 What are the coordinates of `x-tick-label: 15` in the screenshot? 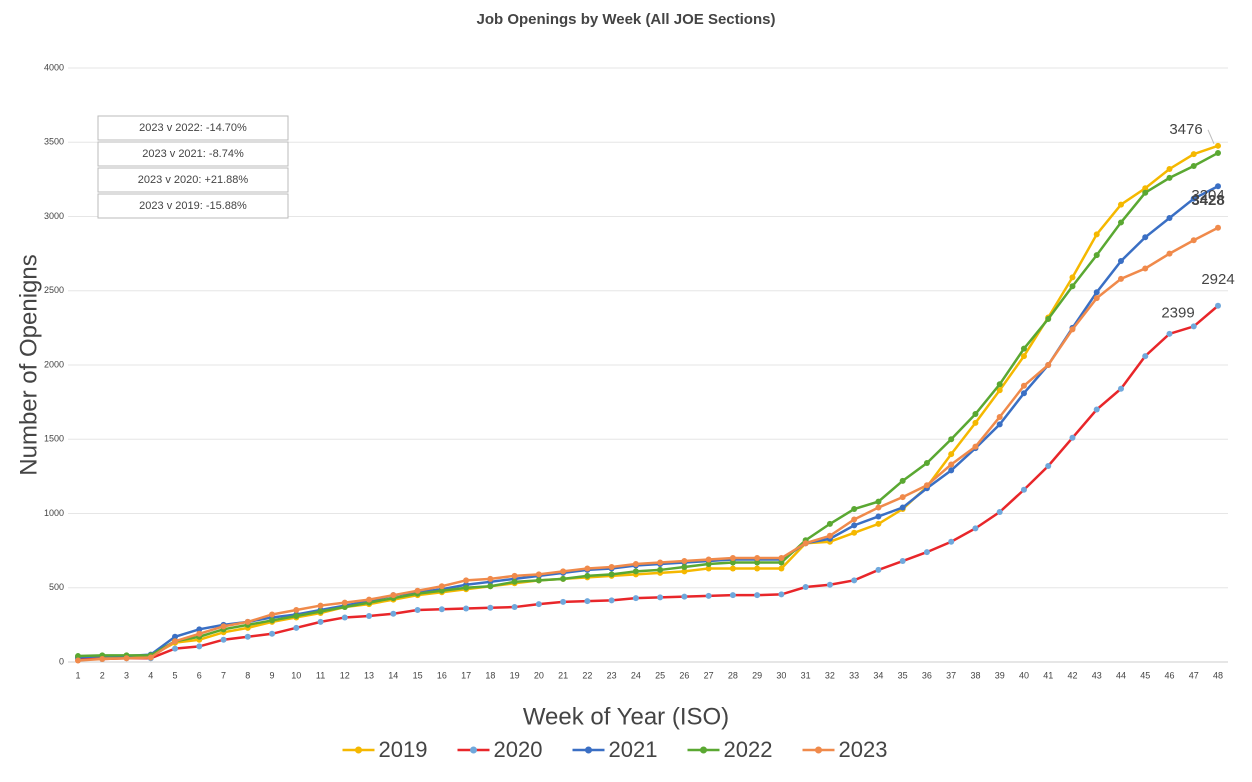 It's located at (418, 675).